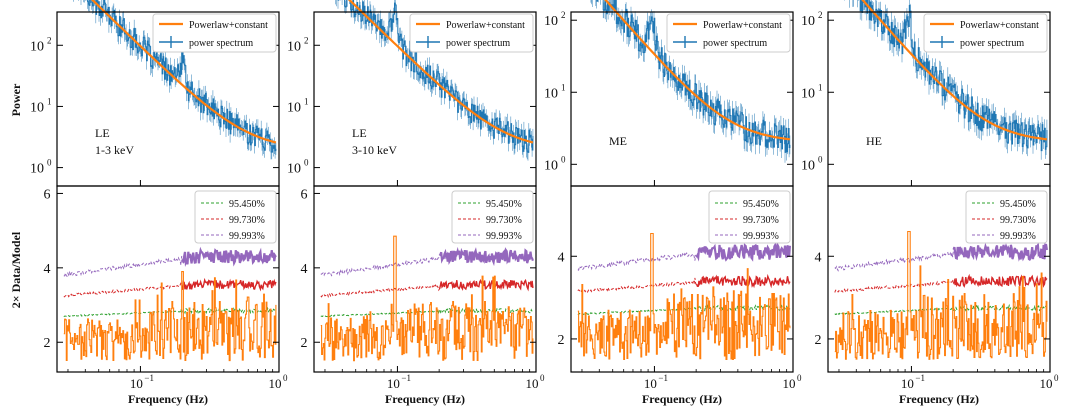  What do you see at coordinates (16, 269) in the screenshot?
I see `ratio-axis-label: 2× Data/Model` at bounding box center [16, 269].